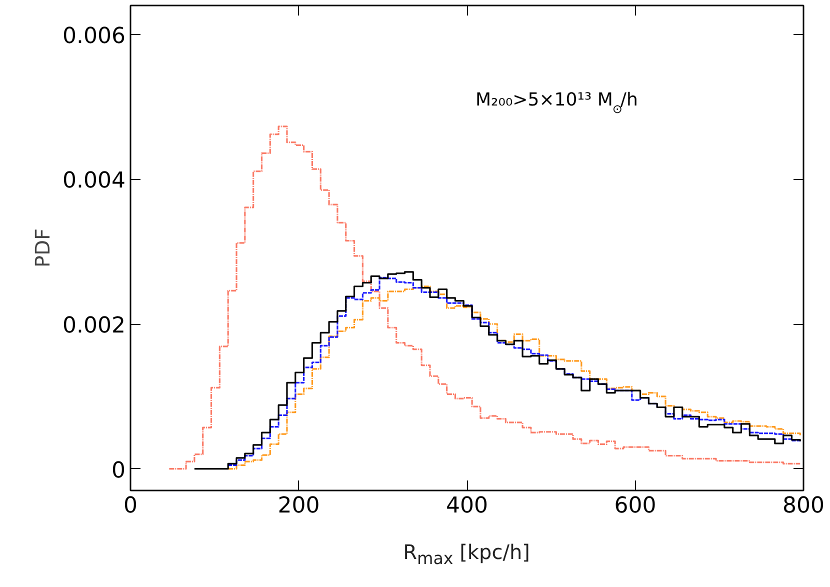 This screenshot has width=830, height=587. Describe the element at coordinates (42, 248) in the screenshot. I see `y-axis-title: PDF` at that location.